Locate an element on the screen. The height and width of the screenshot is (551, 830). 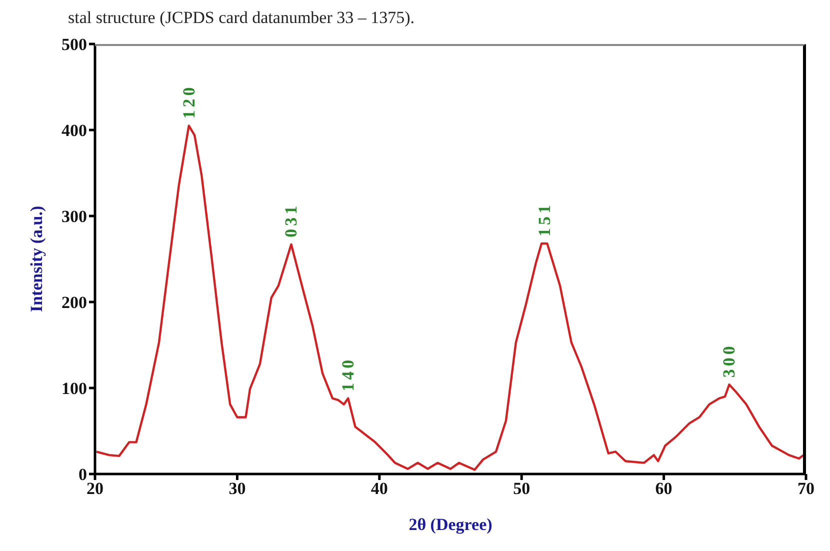
y-tick-label: 100 is located at coordinates (74, 388).